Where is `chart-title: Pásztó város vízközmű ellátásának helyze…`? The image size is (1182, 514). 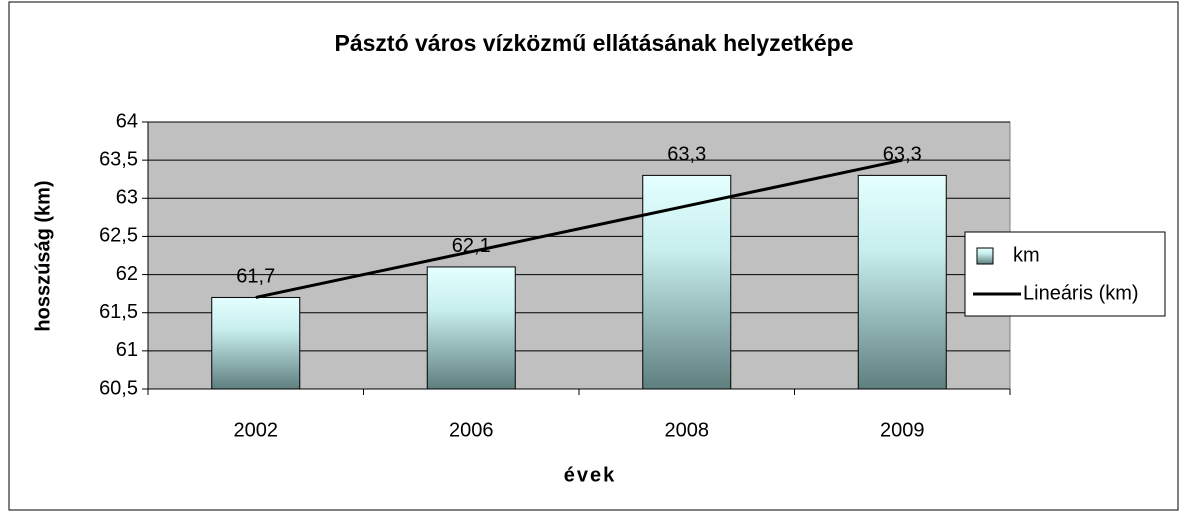
chart-title: Pásztó város vízközmű ellátásának helyze… is located at coordinates (593, 43).